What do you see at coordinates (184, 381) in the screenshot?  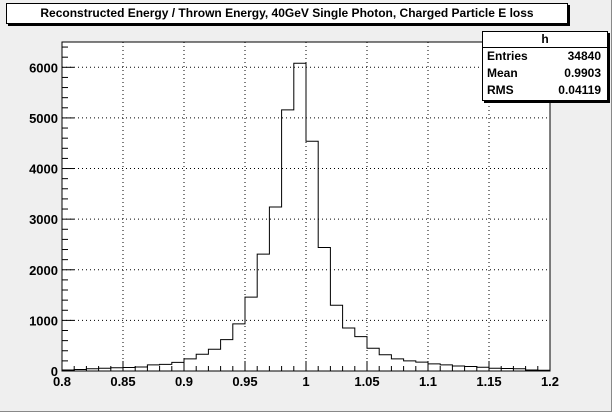 I see `x-tick-label: 0.9` at bounding box center [184, 381].